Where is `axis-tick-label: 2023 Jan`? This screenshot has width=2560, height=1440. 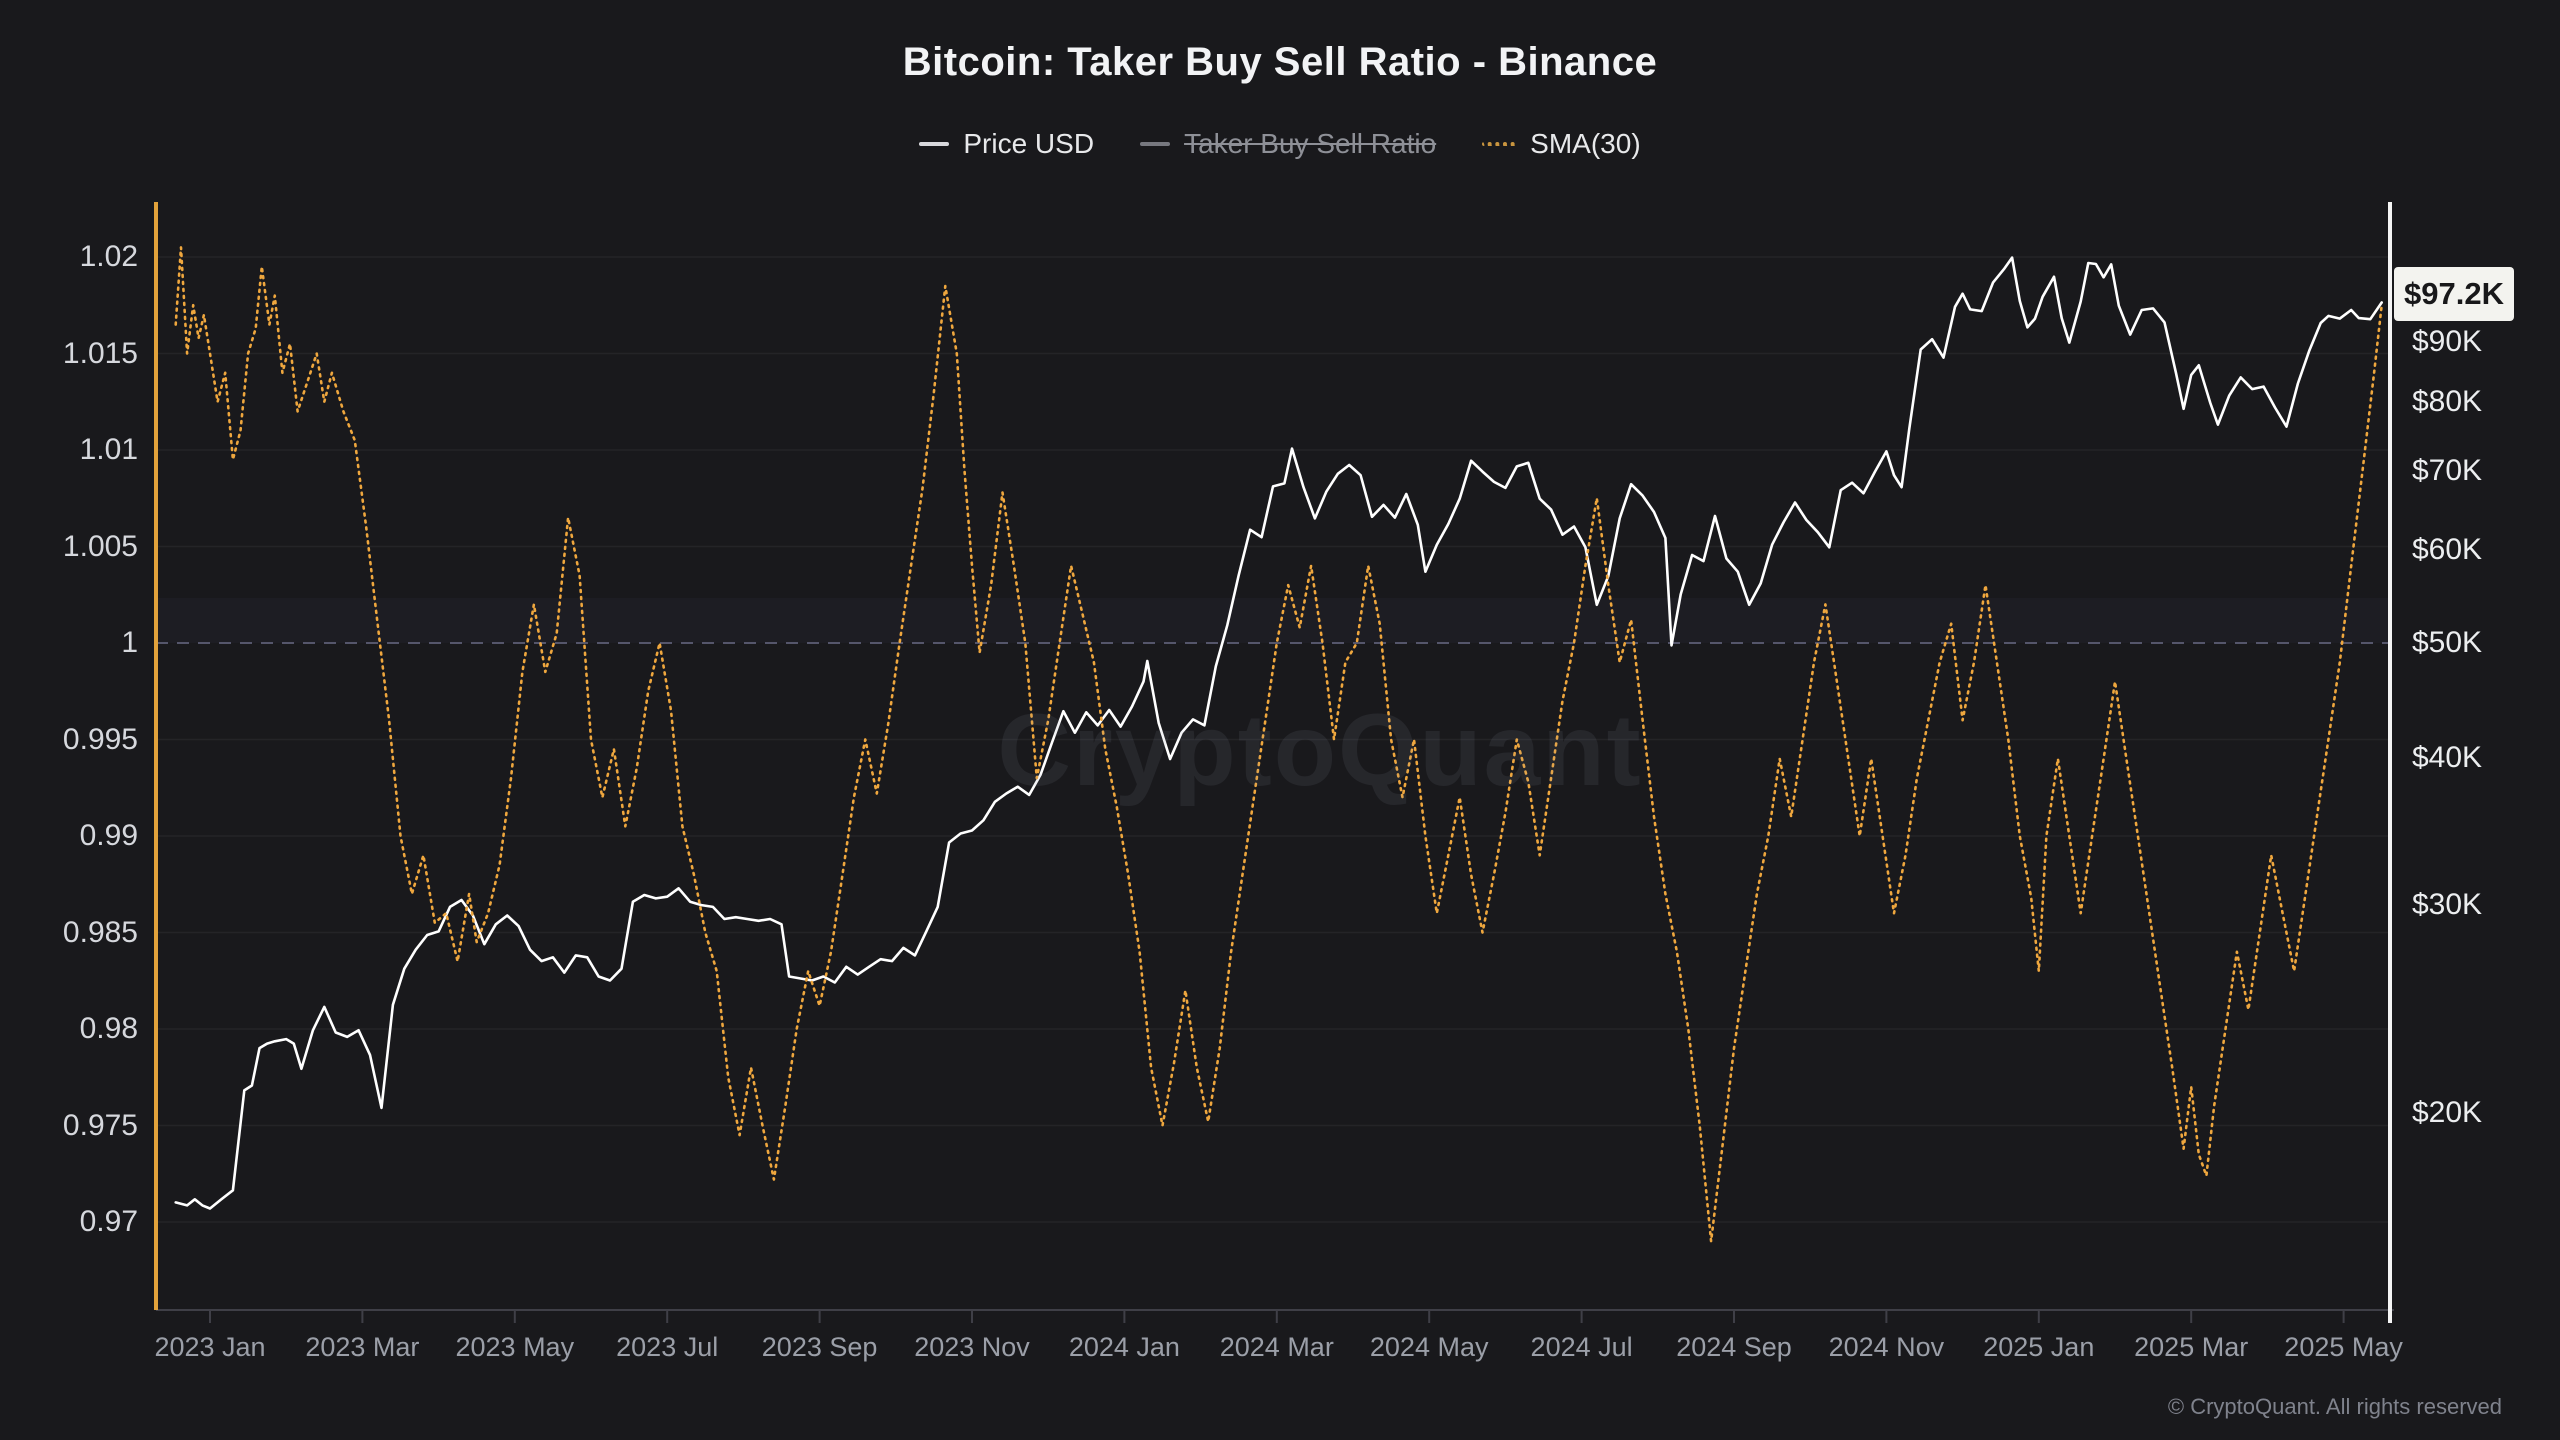 axis-tick-label: 2023 Jan is located at coordinates (210, 1347).